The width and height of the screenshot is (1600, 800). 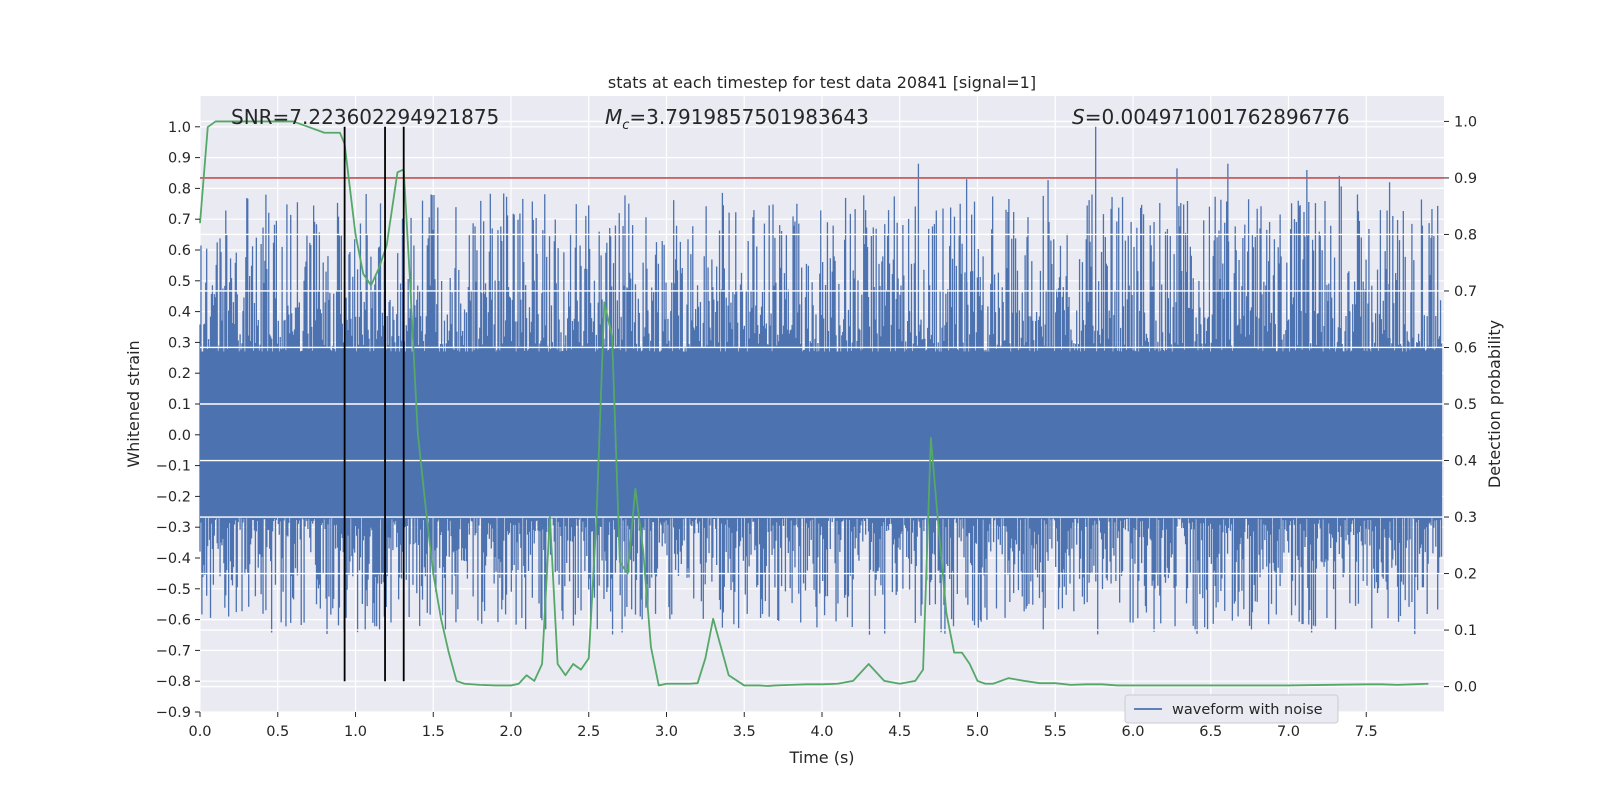 I want to click on x-tick-label: 2.5, so click(x=588, y=732).